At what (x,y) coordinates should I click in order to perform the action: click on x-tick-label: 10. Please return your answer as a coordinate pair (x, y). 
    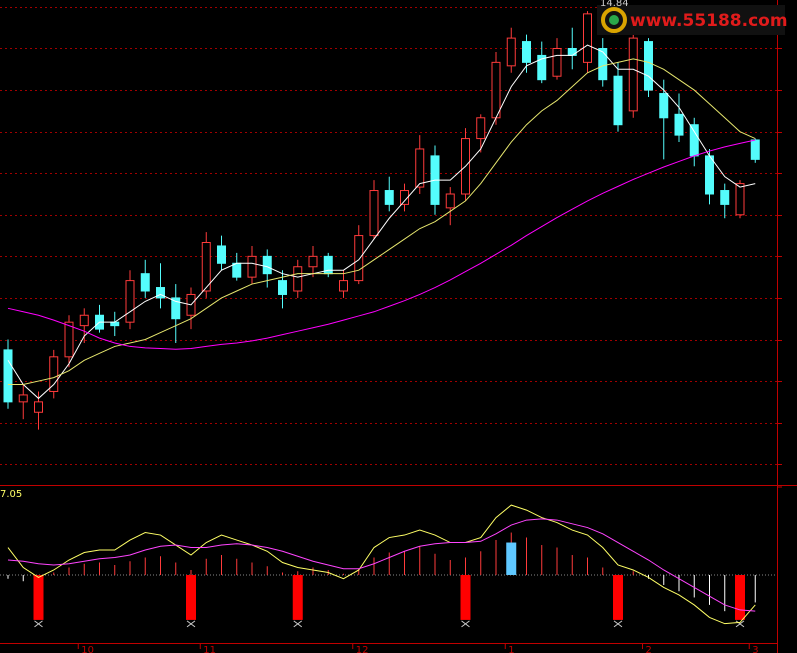
    Looking at the image, I should click on (87, 649).